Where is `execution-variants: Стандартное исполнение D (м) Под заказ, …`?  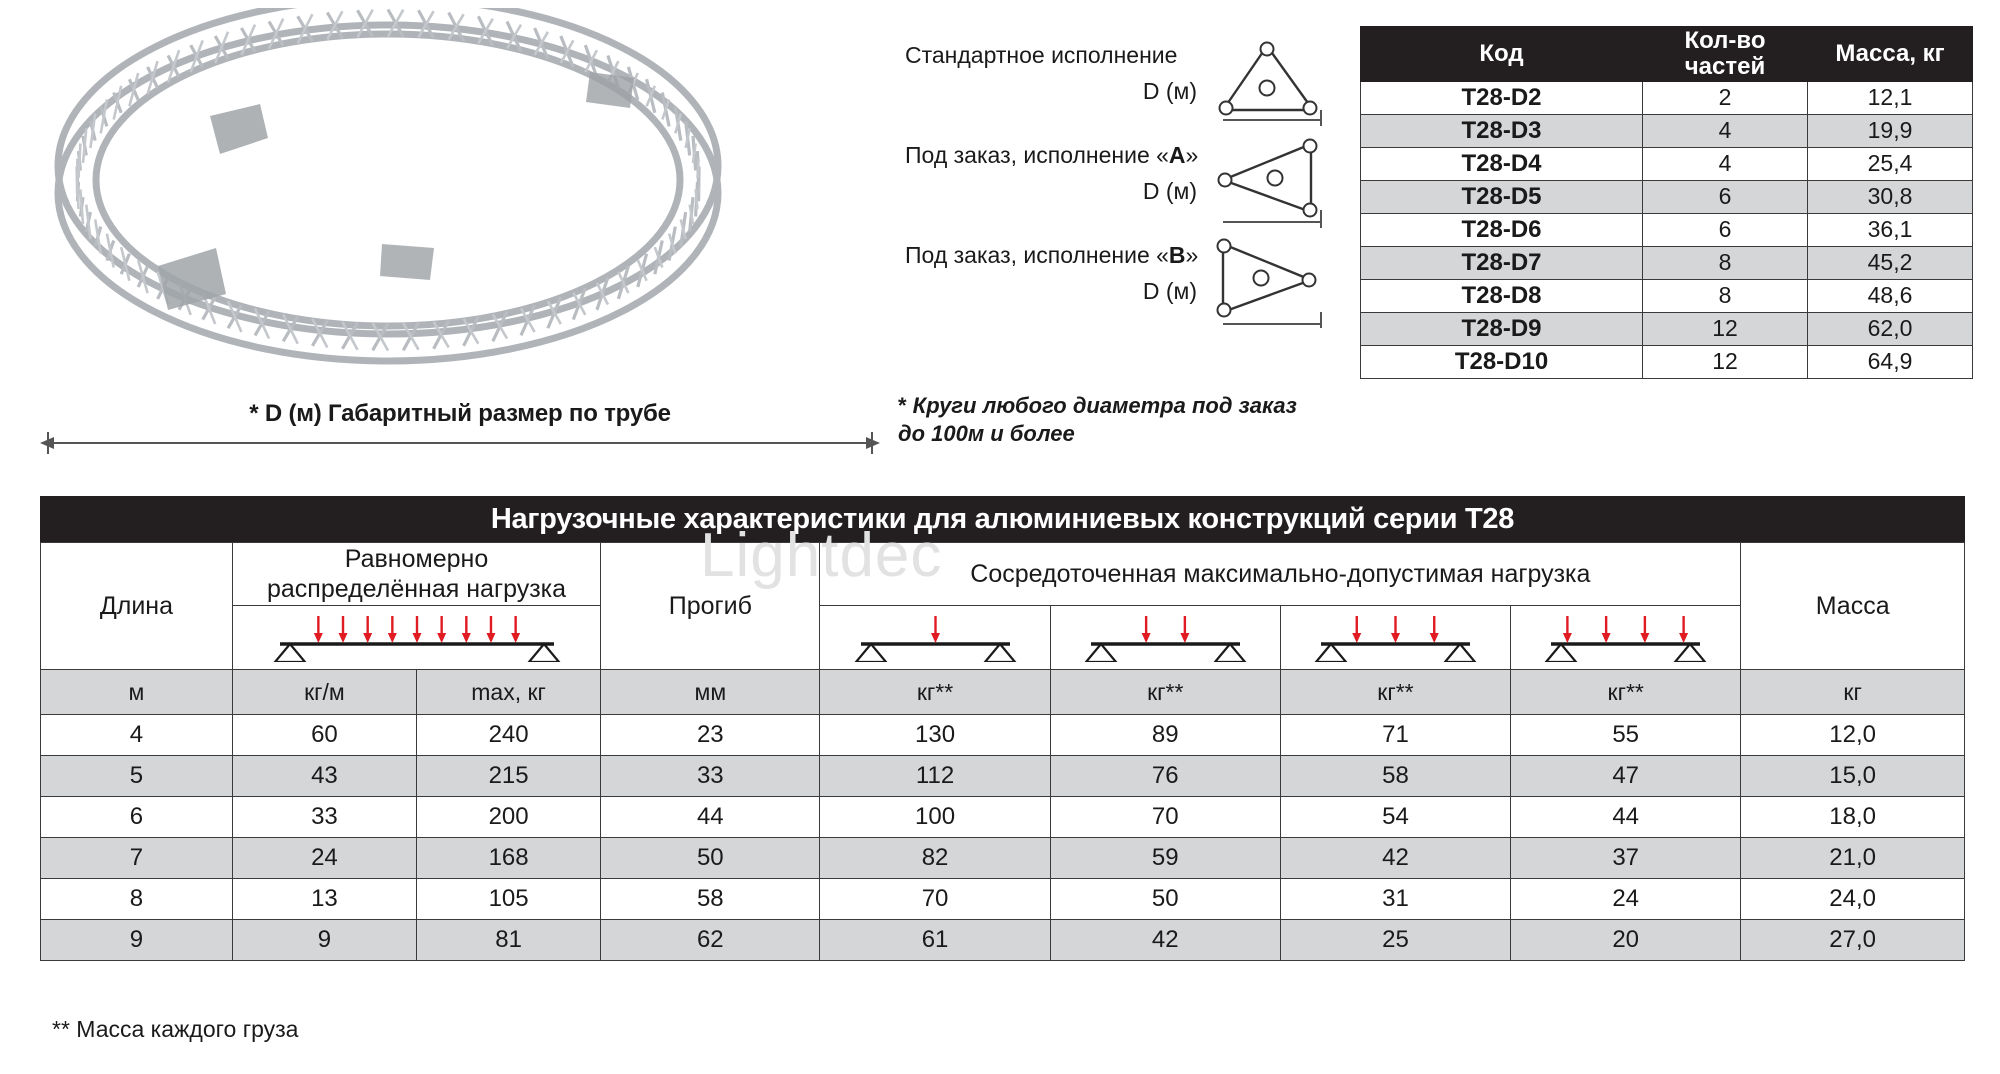 execution-variants: Стандартное исполнение D (м) Под заказ, … is located at coordinates (1120, 195).